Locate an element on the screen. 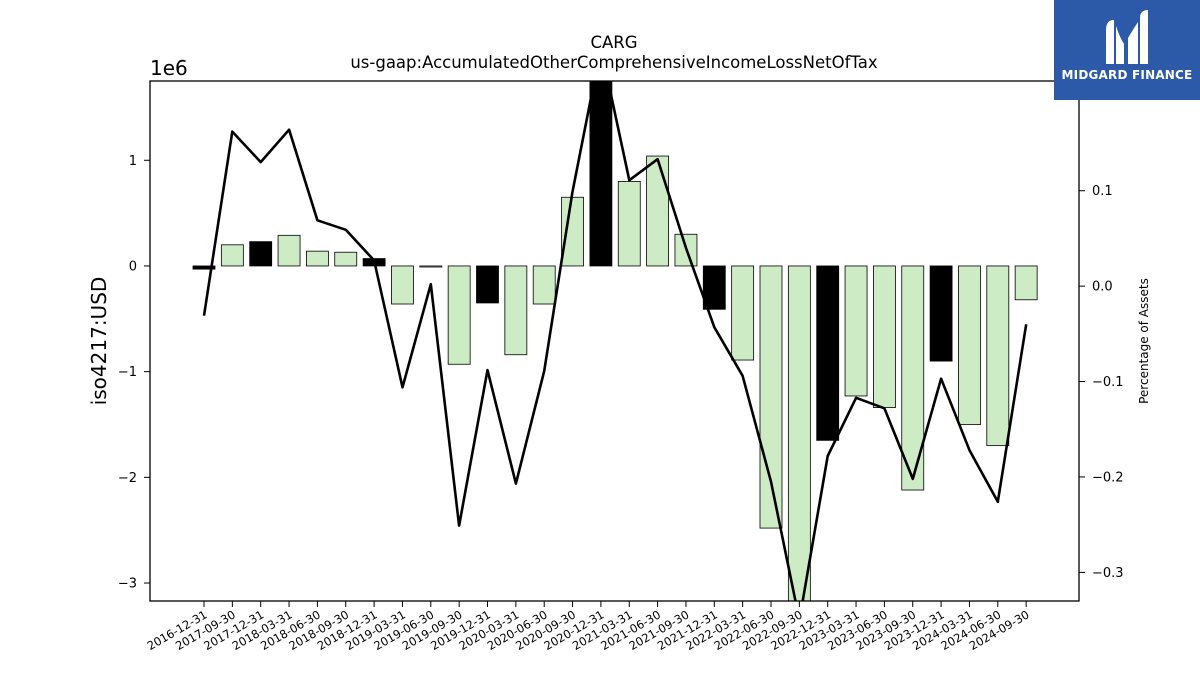 This screenshot has height=675, width=1200. y2-tick-label: 0.0 is located at coordinates (1102, 287).